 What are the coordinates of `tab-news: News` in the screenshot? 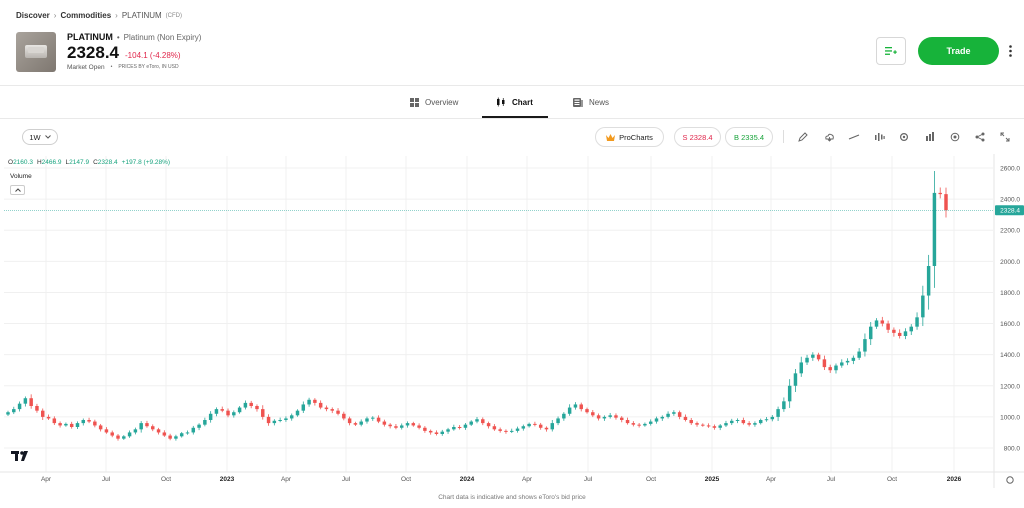 It's located at (591, 102).